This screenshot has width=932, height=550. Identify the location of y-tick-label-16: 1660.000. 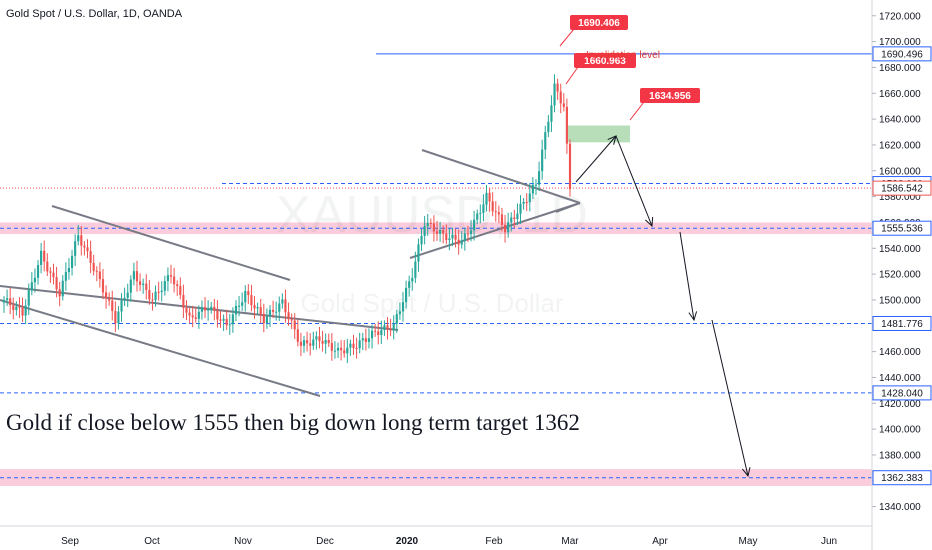
(900, 94).